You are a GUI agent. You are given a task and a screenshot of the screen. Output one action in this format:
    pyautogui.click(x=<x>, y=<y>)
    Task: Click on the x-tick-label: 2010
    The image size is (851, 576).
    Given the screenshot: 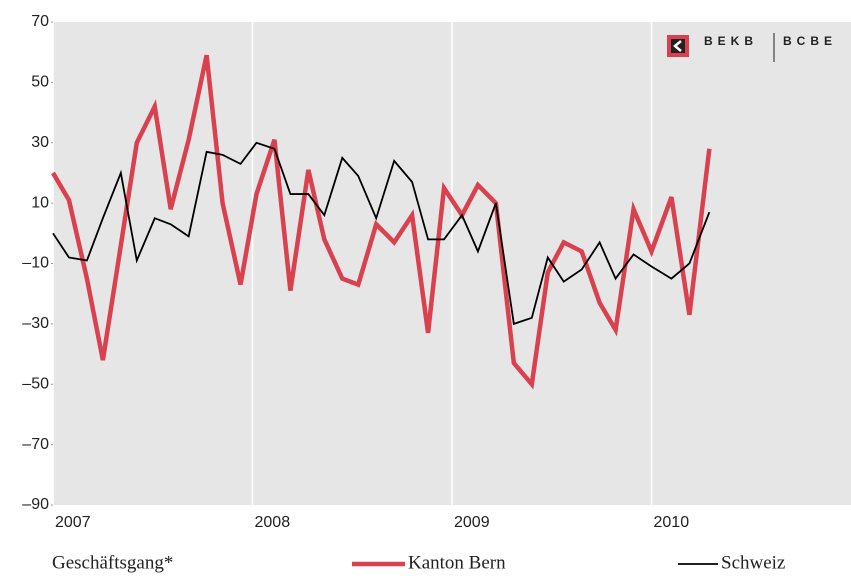 What is the action you would take?
    pyautogui.click(x=672, y=522)
    